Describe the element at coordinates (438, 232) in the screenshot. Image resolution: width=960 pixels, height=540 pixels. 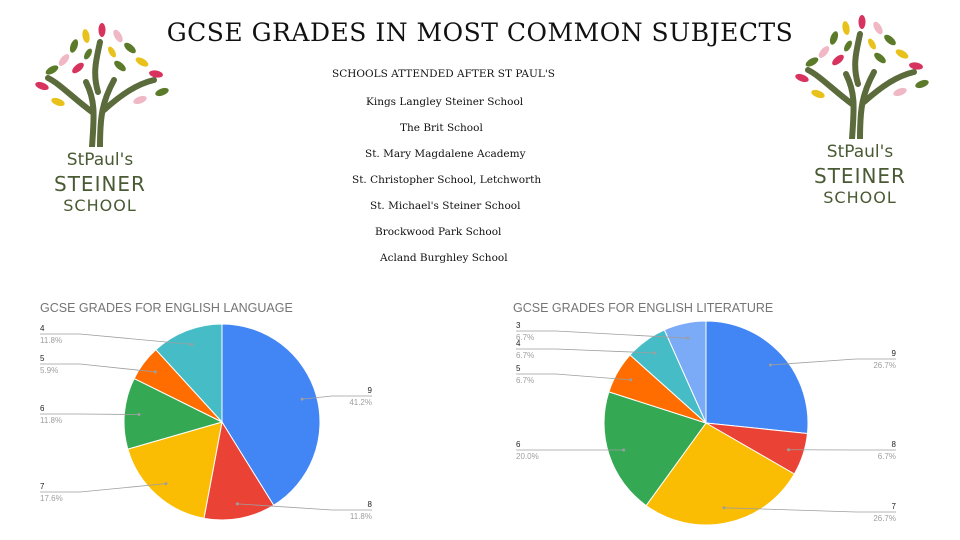
I see `school-item: Brockwood Park School` at that location.